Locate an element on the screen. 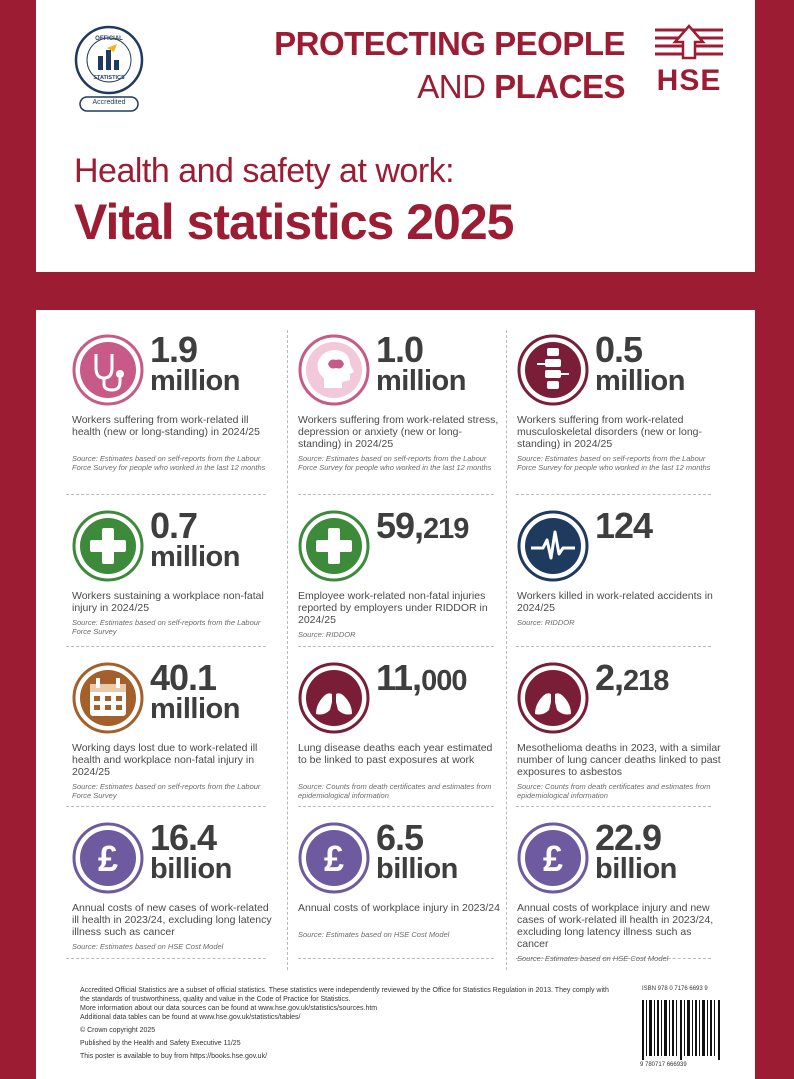 This screenshot has width=794, height=1079. hse-logo: HSE is located at coordinates (689, 60).